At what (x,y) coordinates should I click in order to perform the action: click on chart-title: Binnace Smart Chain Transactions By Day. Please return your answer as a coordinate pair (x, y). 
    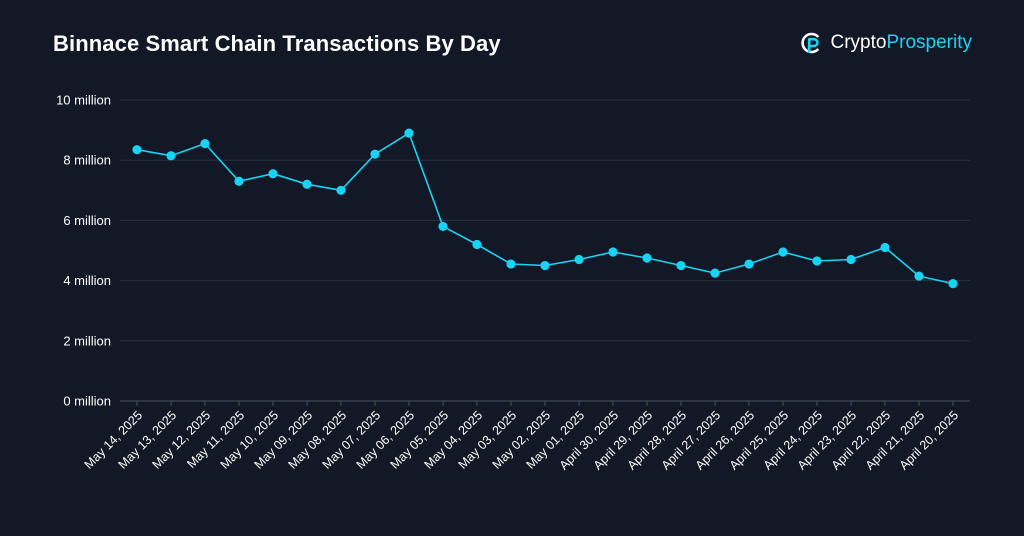
    Looking at the image, I should click on (277, 43).